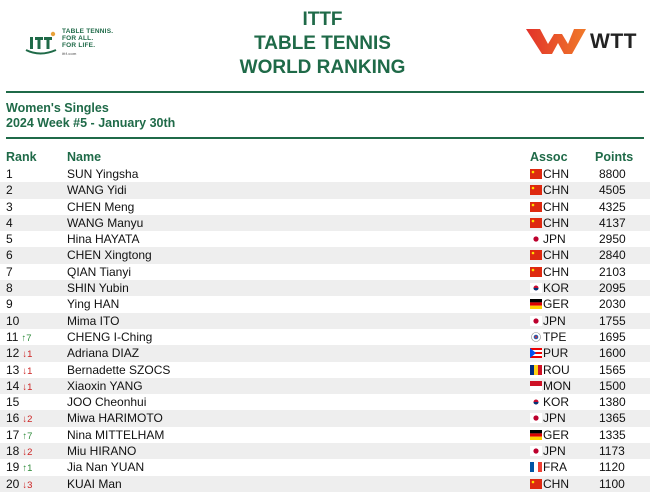 Image resolution: width=650 pixels, height=494 pixels. What do you see at coordinates (555, 336) in the screenshot?
I see `association-code: TPE` at bounding box center [555, 336].